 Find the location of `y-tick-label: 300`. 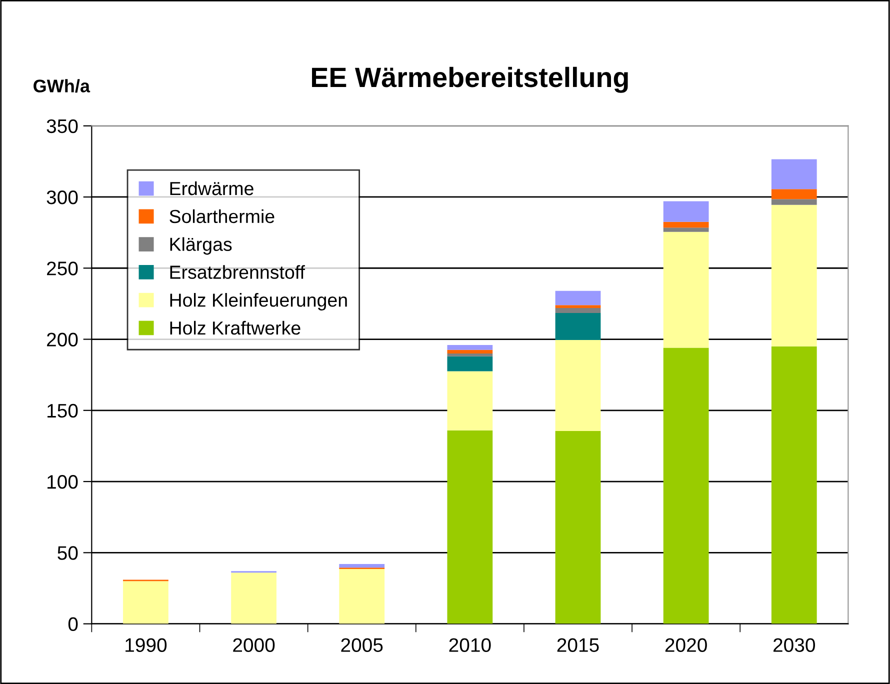

y-tick-label: 300 is located at coordinates (62, 197).